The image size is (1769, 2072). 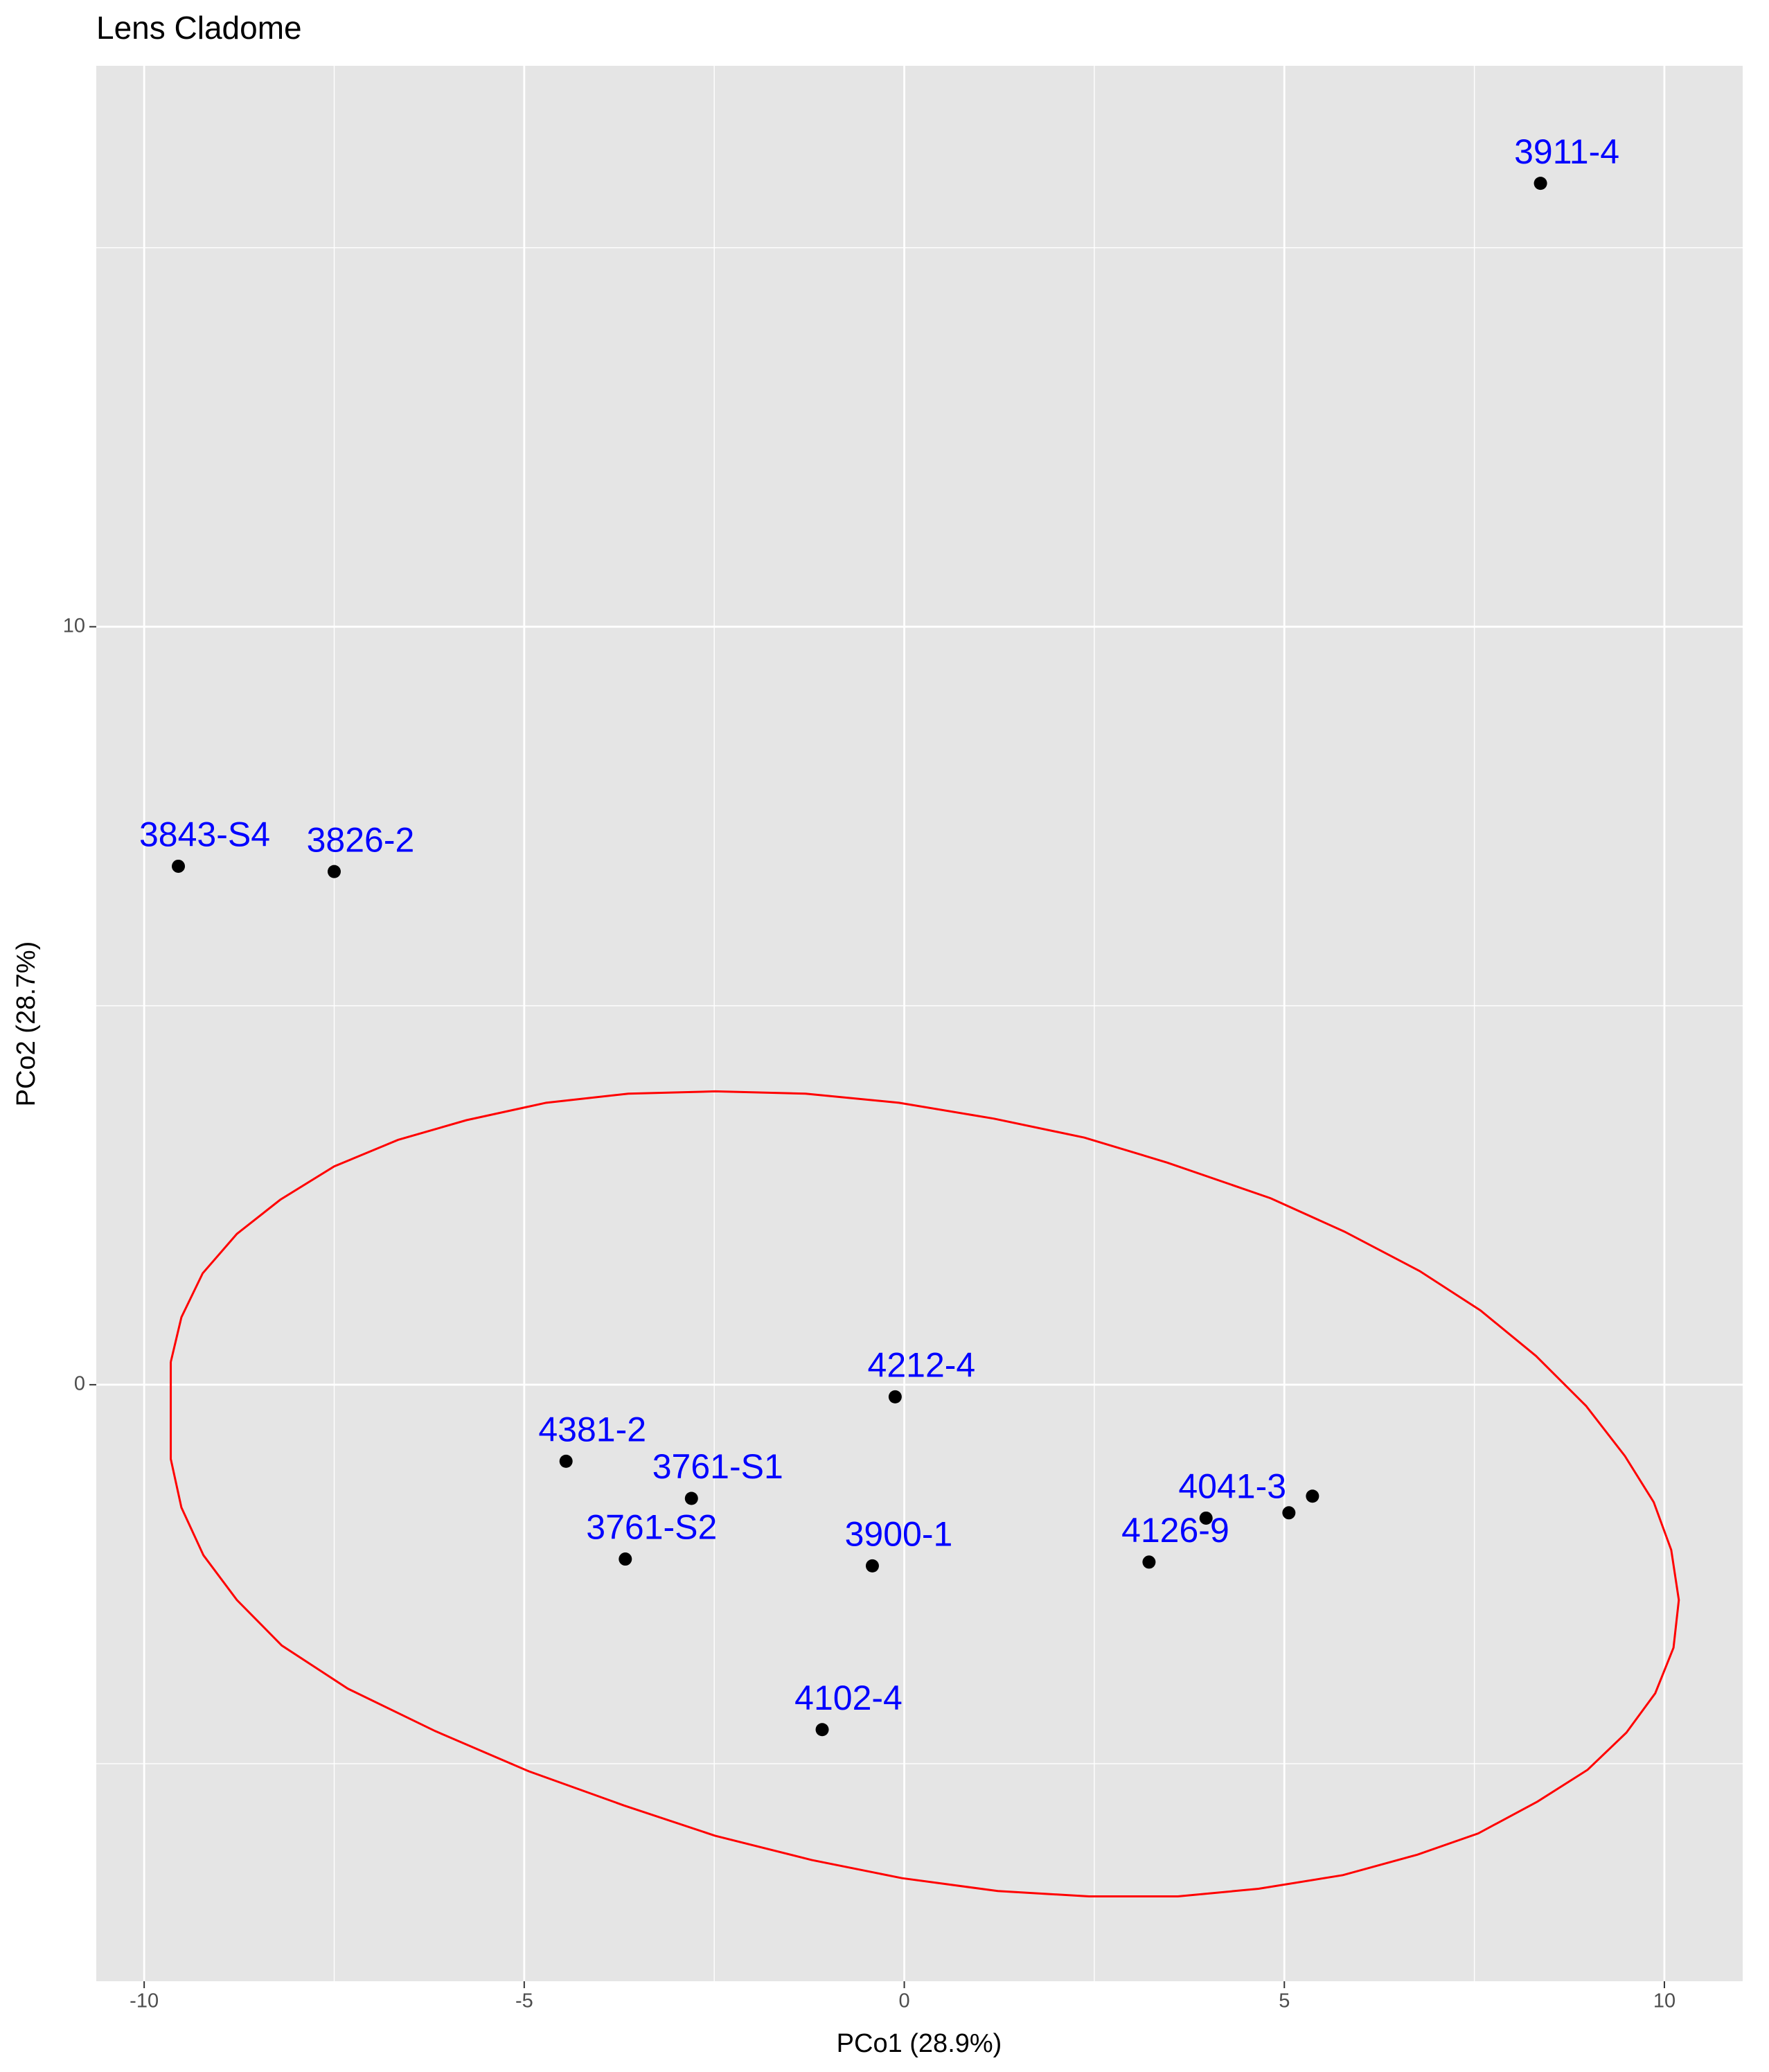 I want to click on point-label: 3900-1, so click(x=899, y=1534).